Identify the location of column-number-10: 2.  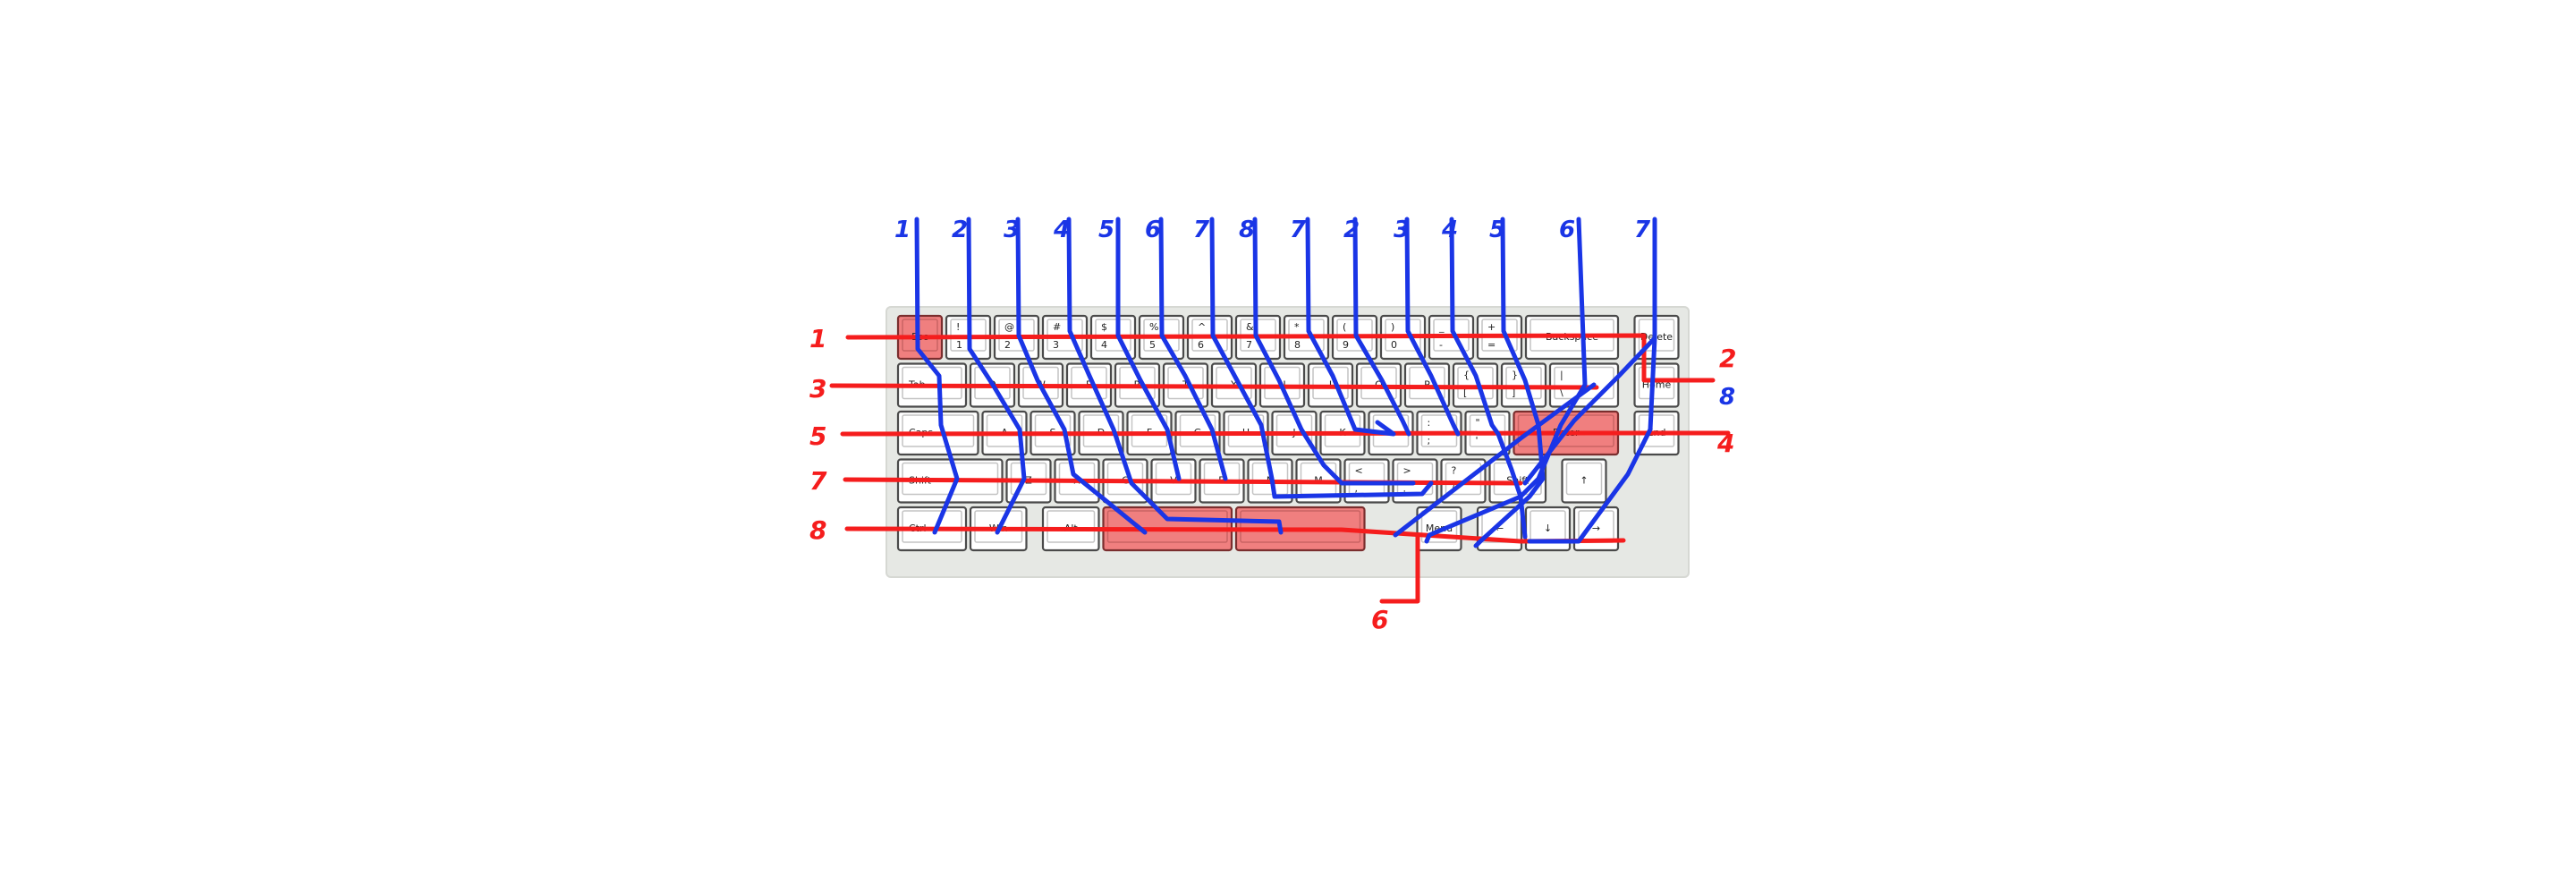
(1351, 230).